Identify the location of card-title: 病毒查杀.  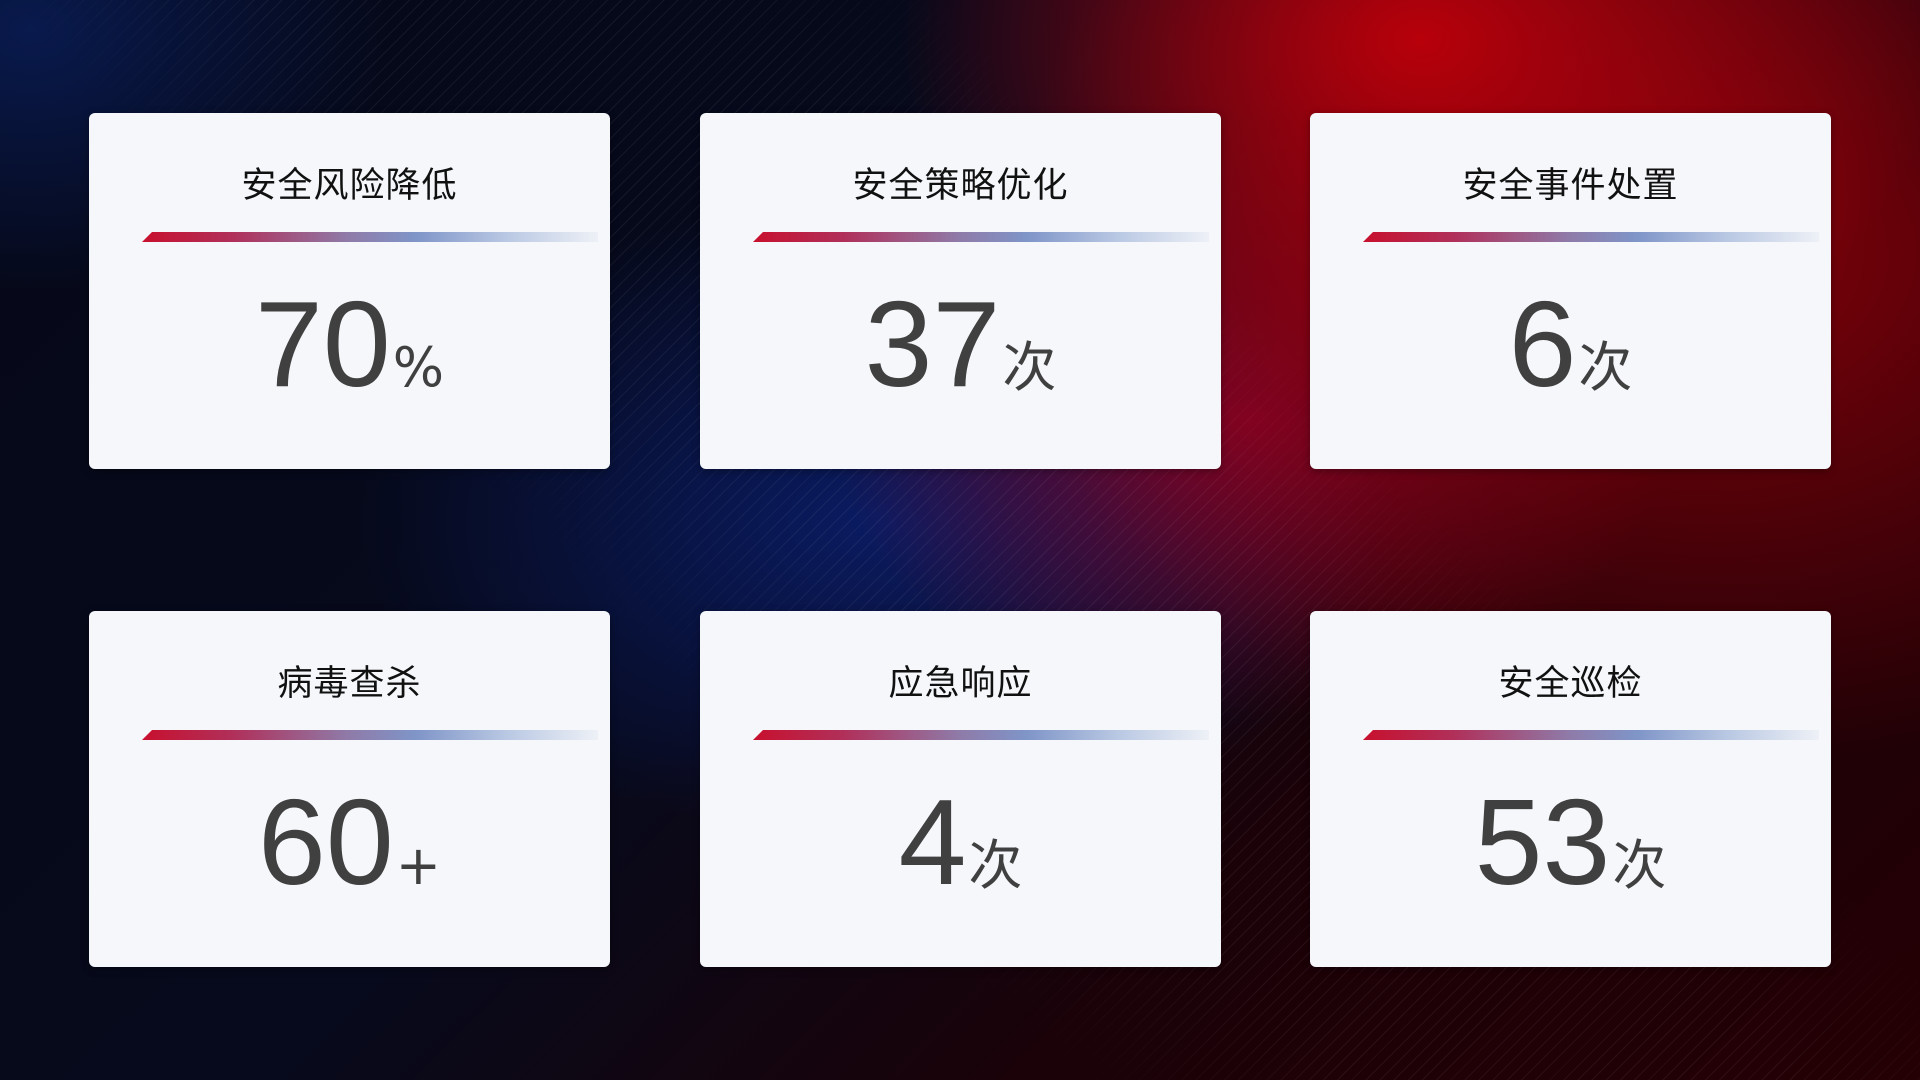
(349, 684).